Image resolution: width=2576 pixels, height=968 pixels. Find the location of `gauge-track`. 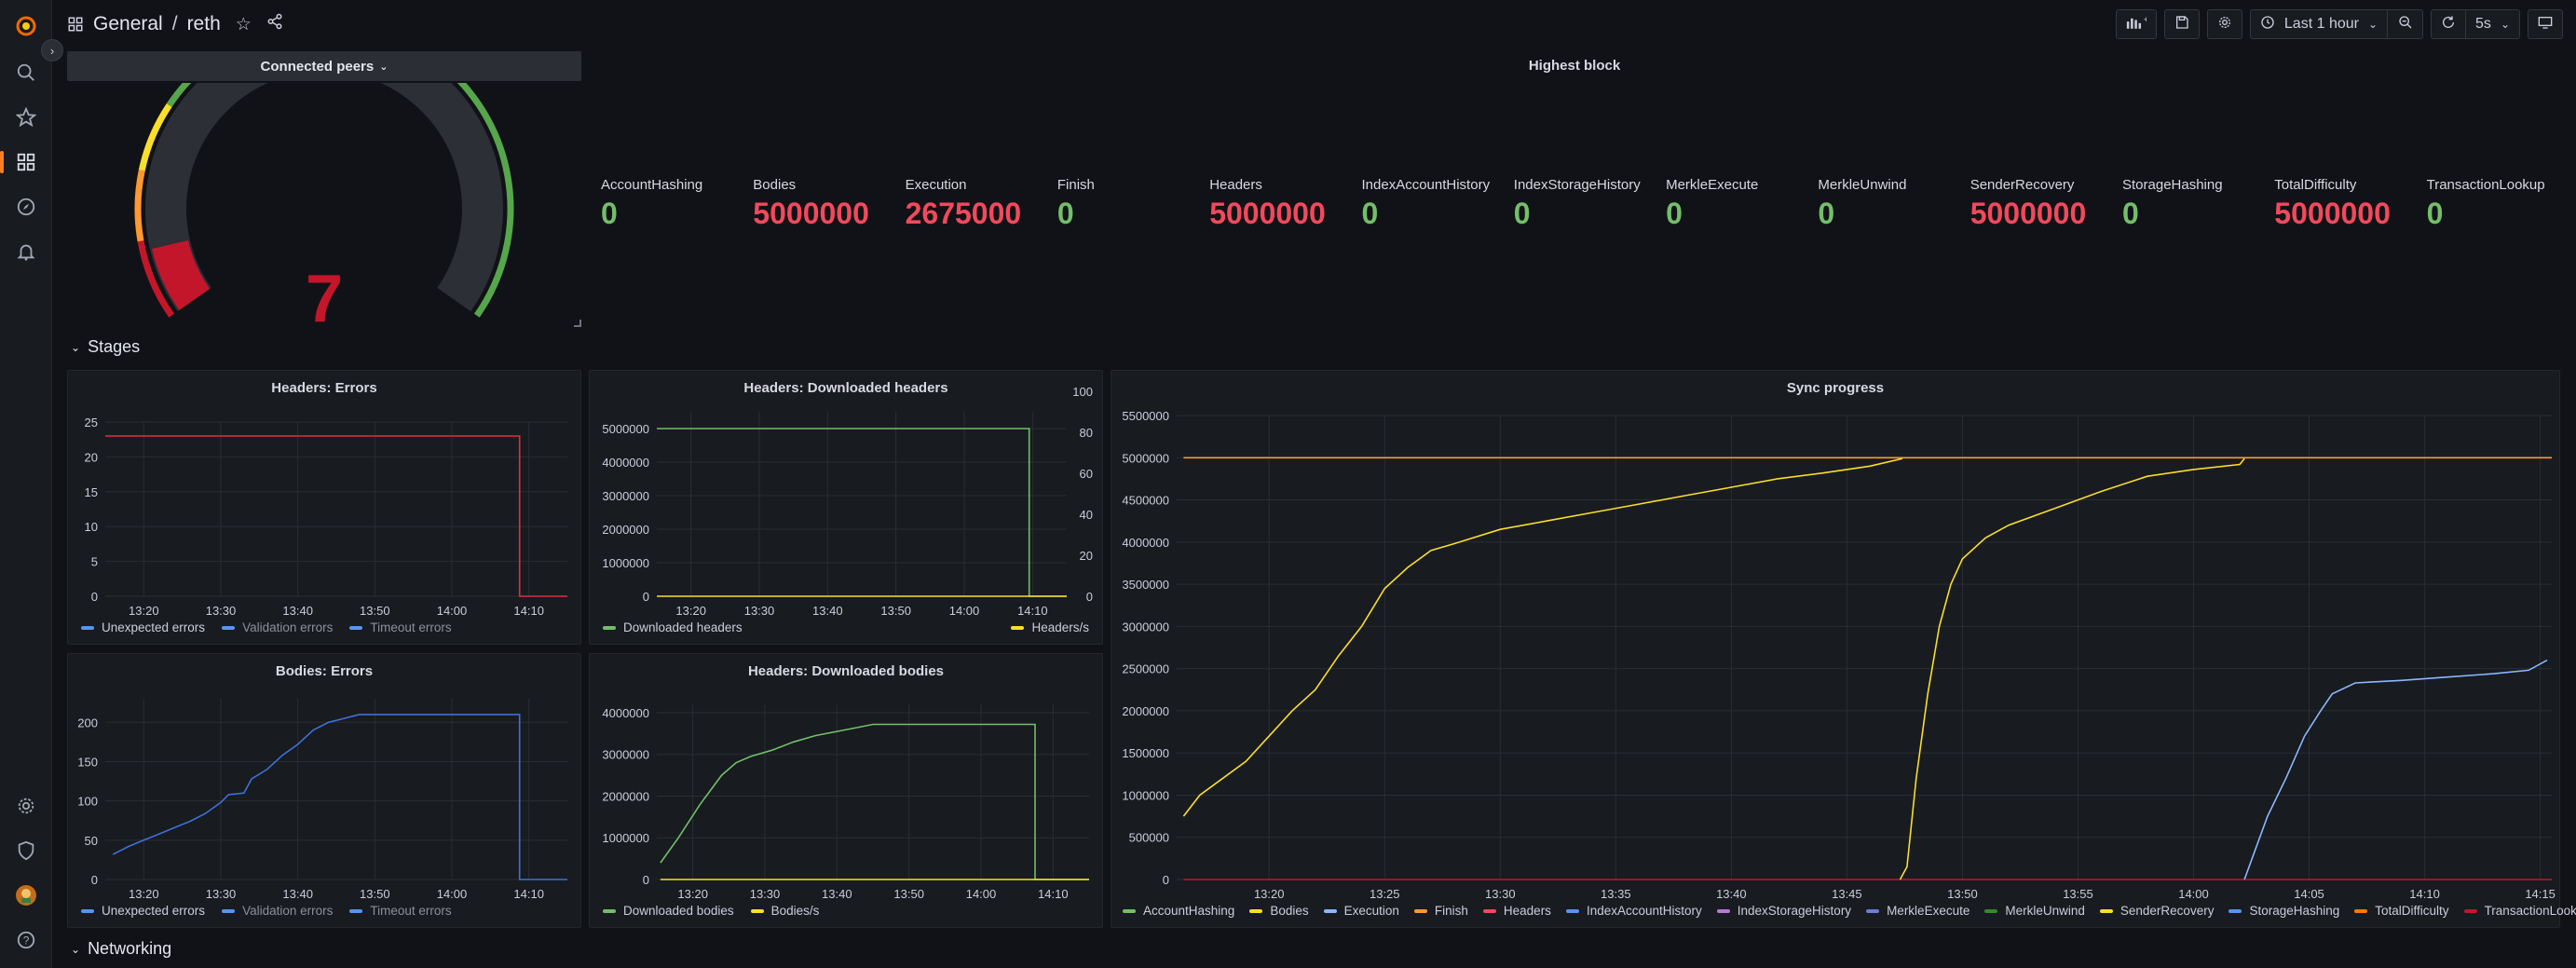

gauge-track is located at coordinates (324, 197).